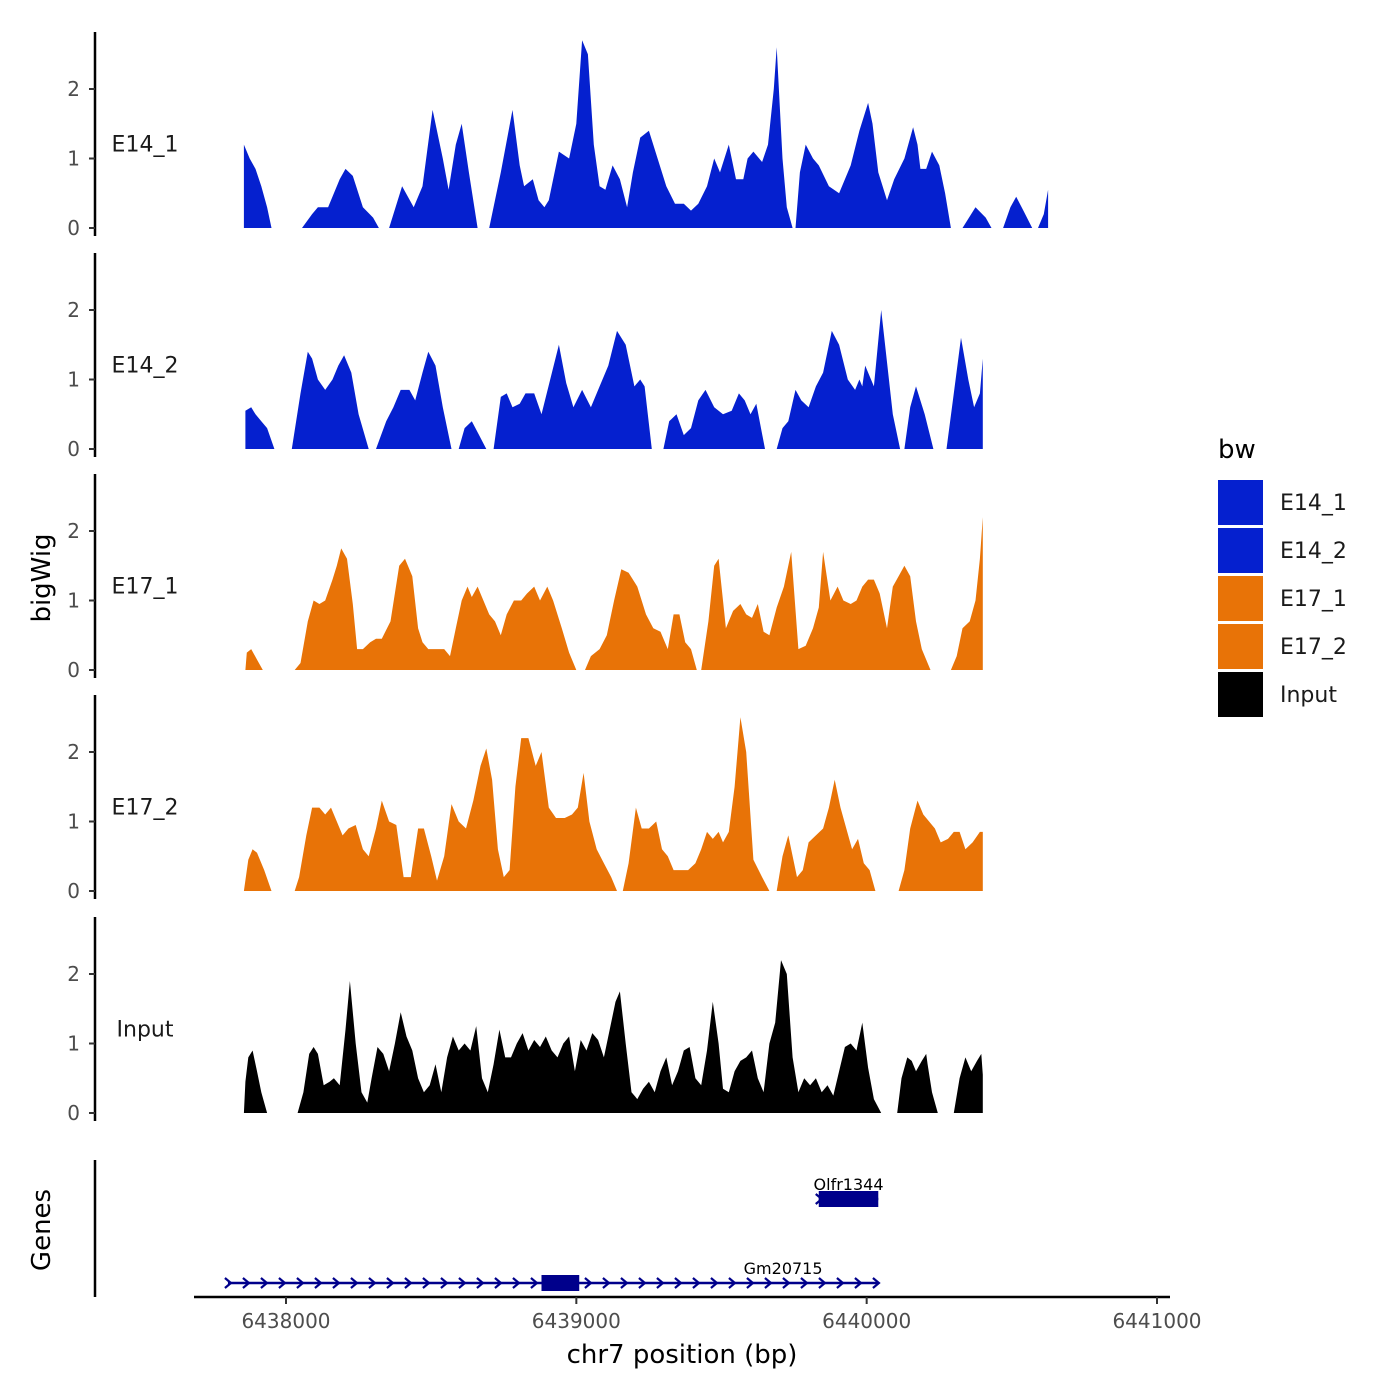  What do you see at coordinates (488, 1228) in the screenshot?
I see `genes-panel: Olfr1344 Gm20715` at bounding box center [488, 1228].